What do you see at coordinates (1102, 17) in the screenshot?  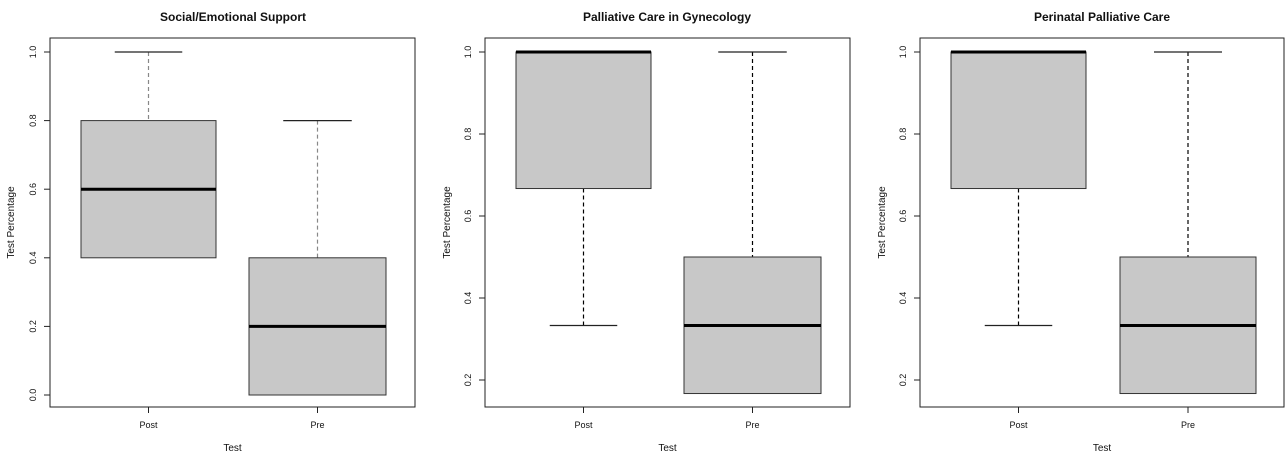 I see `chart-title: Perinatal Palliative Care` at bounding box center [1102, 17].